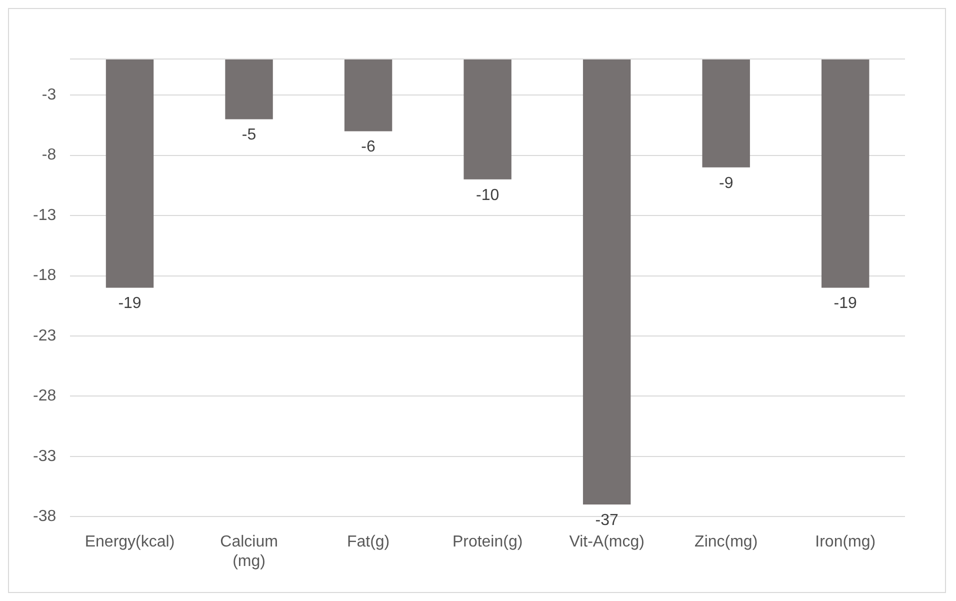 The height and width of the screenshot is (601, 956). Describe the element at coordinates (845, 542) in the screenshot. I see `x-tick-label: Iron(mg)` at that location.